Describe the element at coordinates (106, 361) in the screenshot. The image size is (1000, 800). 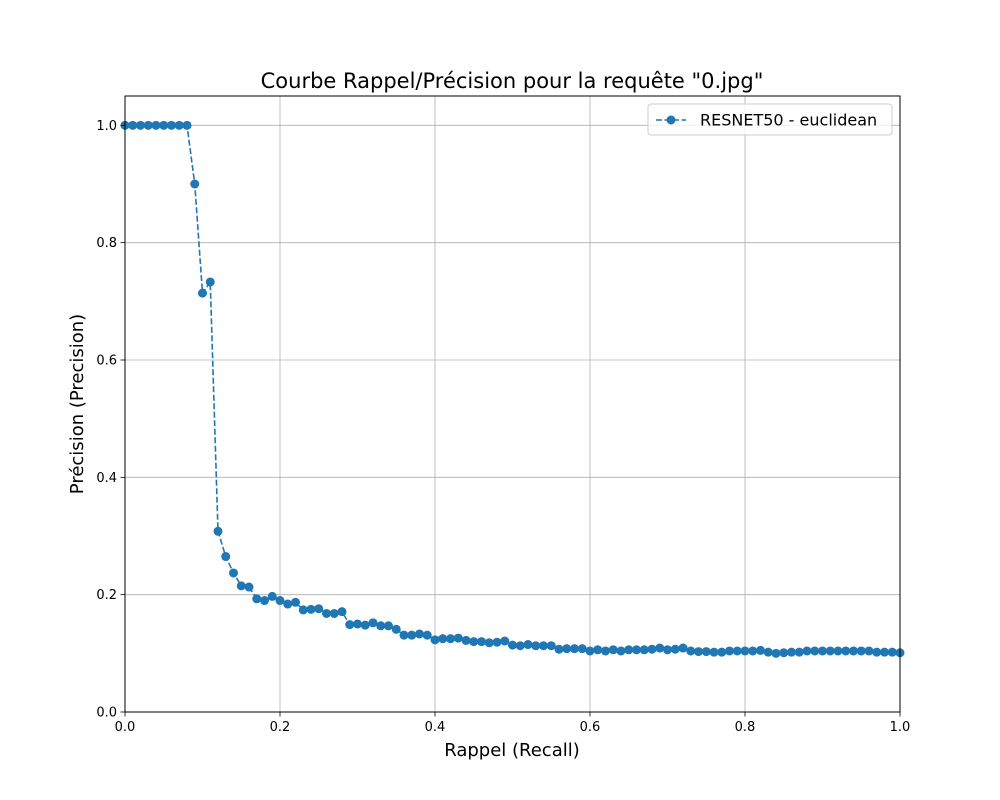
I see `y-tick-label: 0.6` at that location.